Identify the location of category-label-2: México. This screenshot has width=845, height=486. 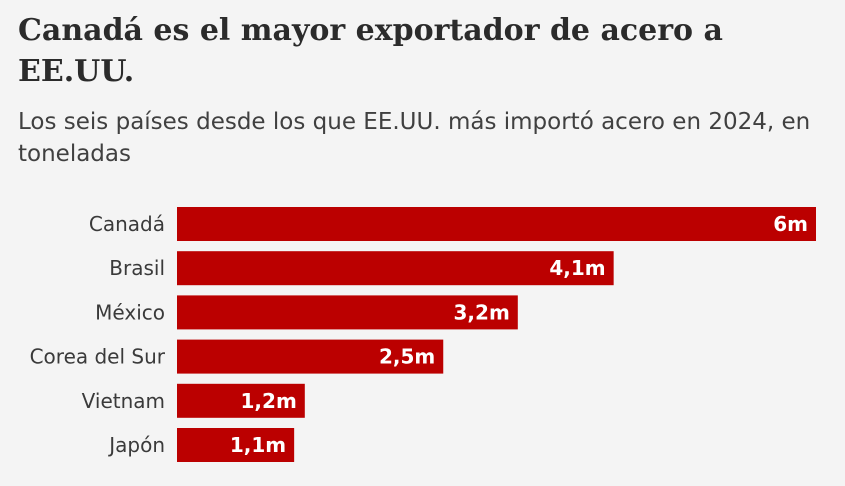
(130, 312).